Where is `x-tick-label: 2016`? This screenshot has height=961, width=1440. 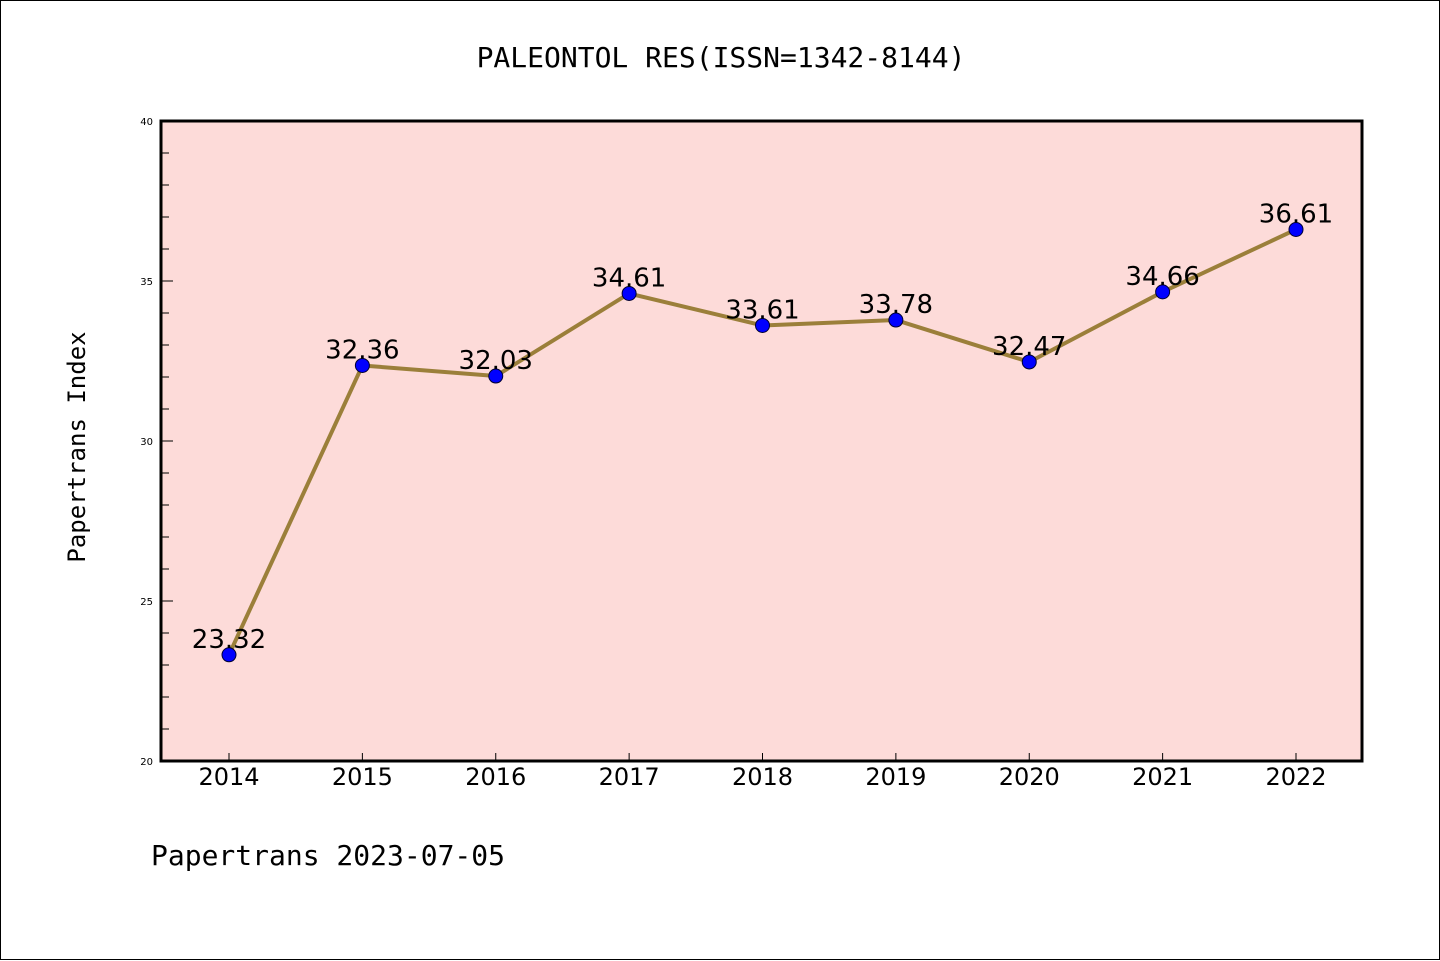
x-tick-label: 2016 is located at coordinates (495, 777).